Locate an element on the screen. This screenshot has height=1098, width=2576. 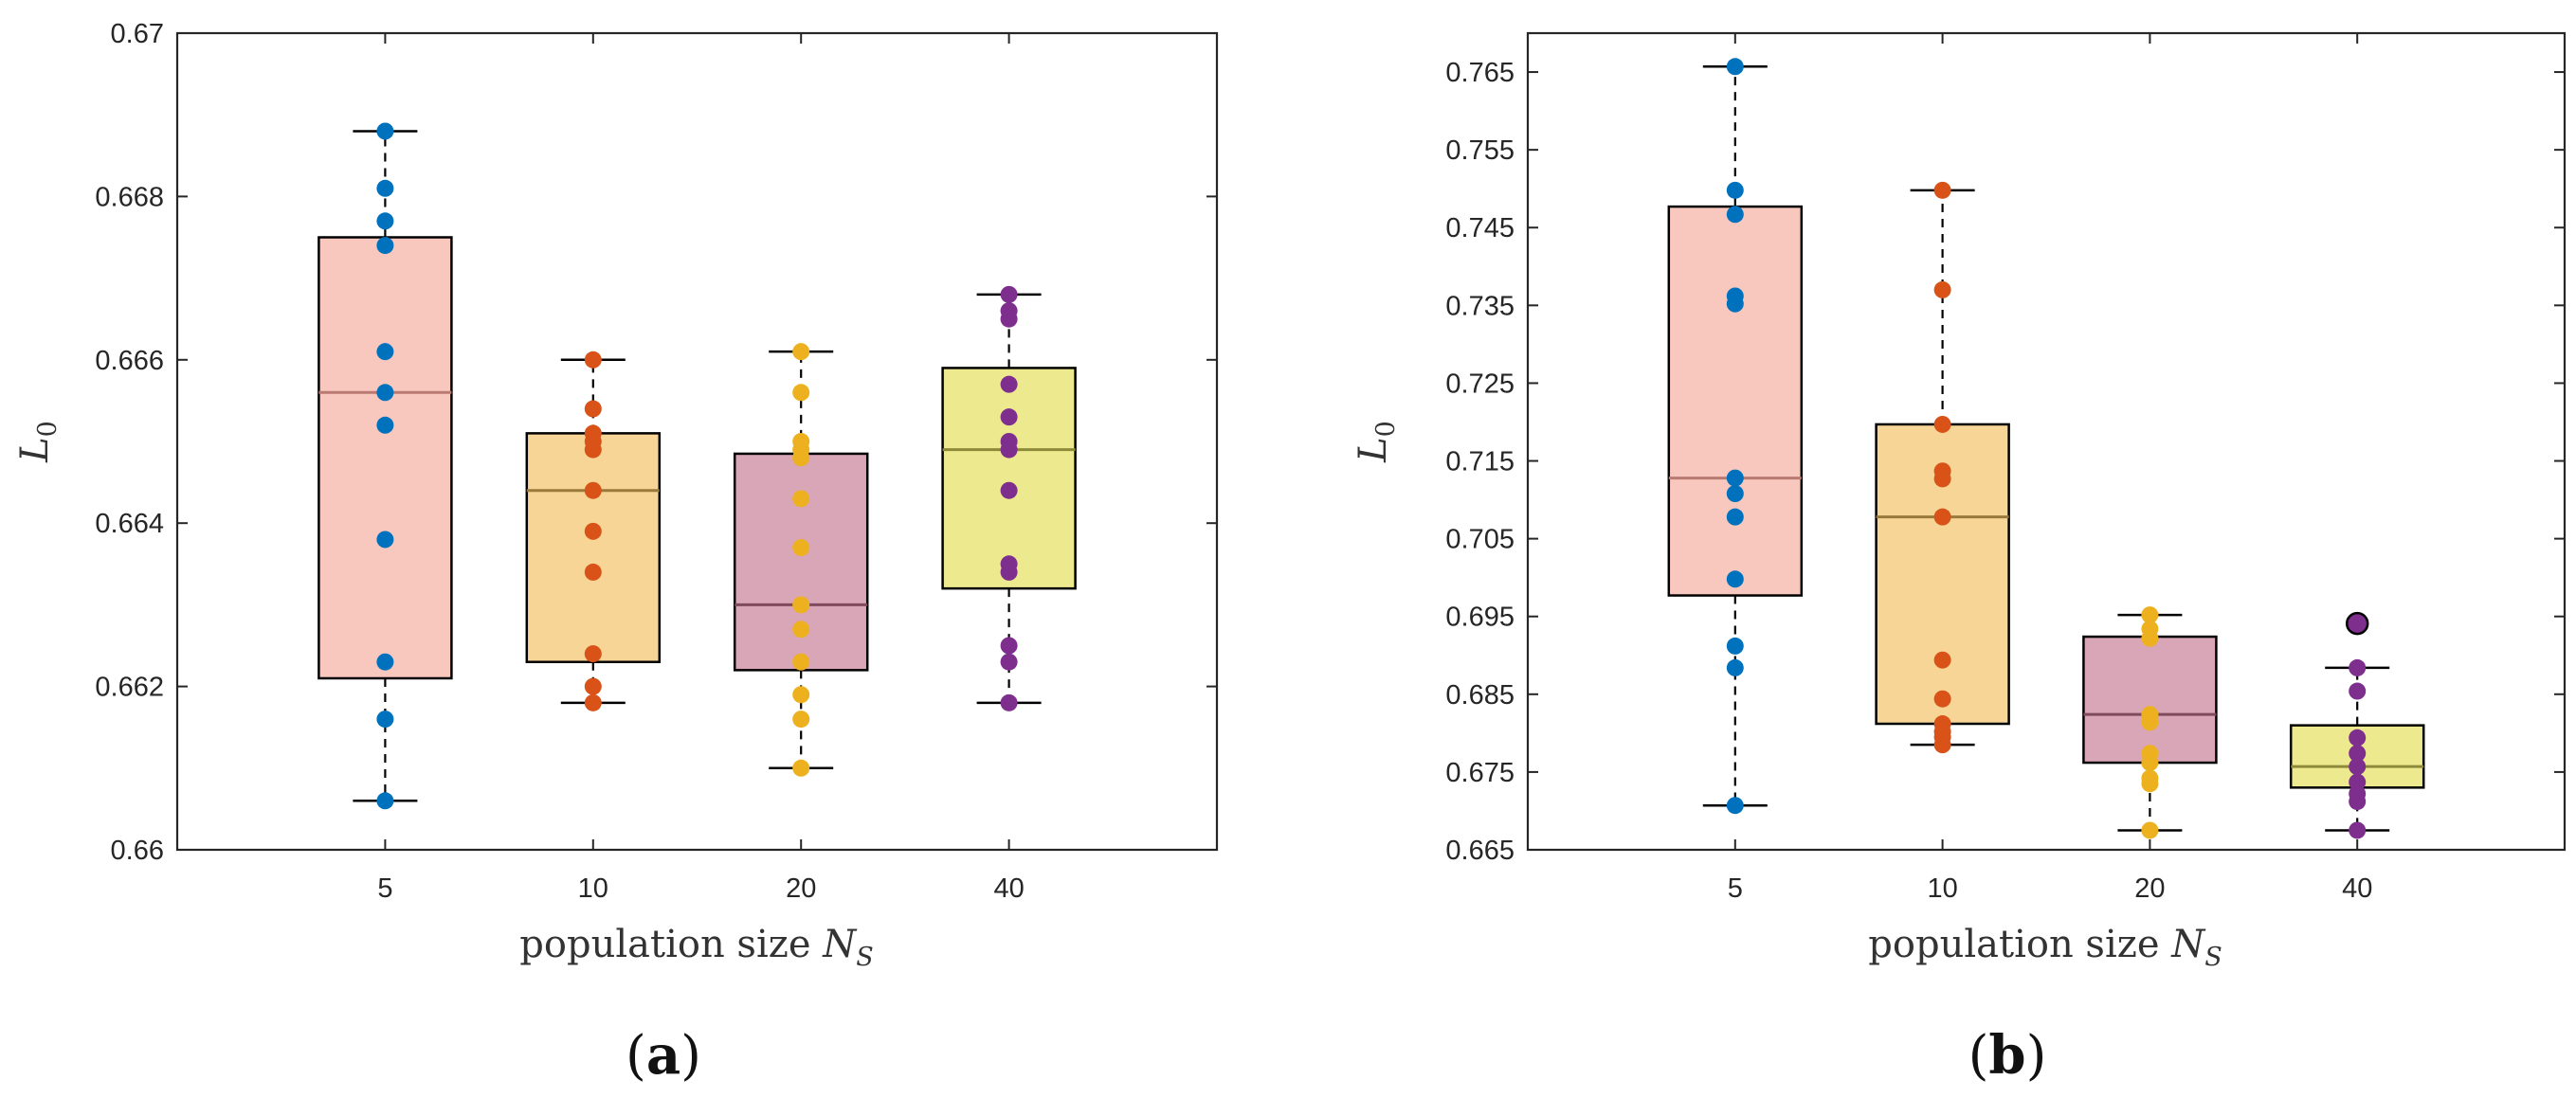
y-tick-label-a: 0.666 is located at coordinates (129, 361).